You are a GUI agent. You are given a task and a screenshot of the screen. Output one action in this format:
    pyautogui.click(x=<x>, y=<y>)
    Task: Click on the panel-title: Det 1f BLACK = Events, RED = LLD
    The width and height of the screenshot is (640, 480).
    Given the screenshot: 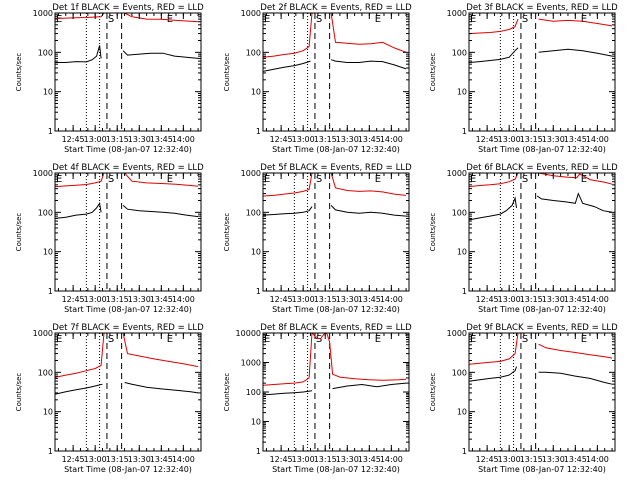 What is the action you would take?
    pyautogui.click(x=128, y=8)
    